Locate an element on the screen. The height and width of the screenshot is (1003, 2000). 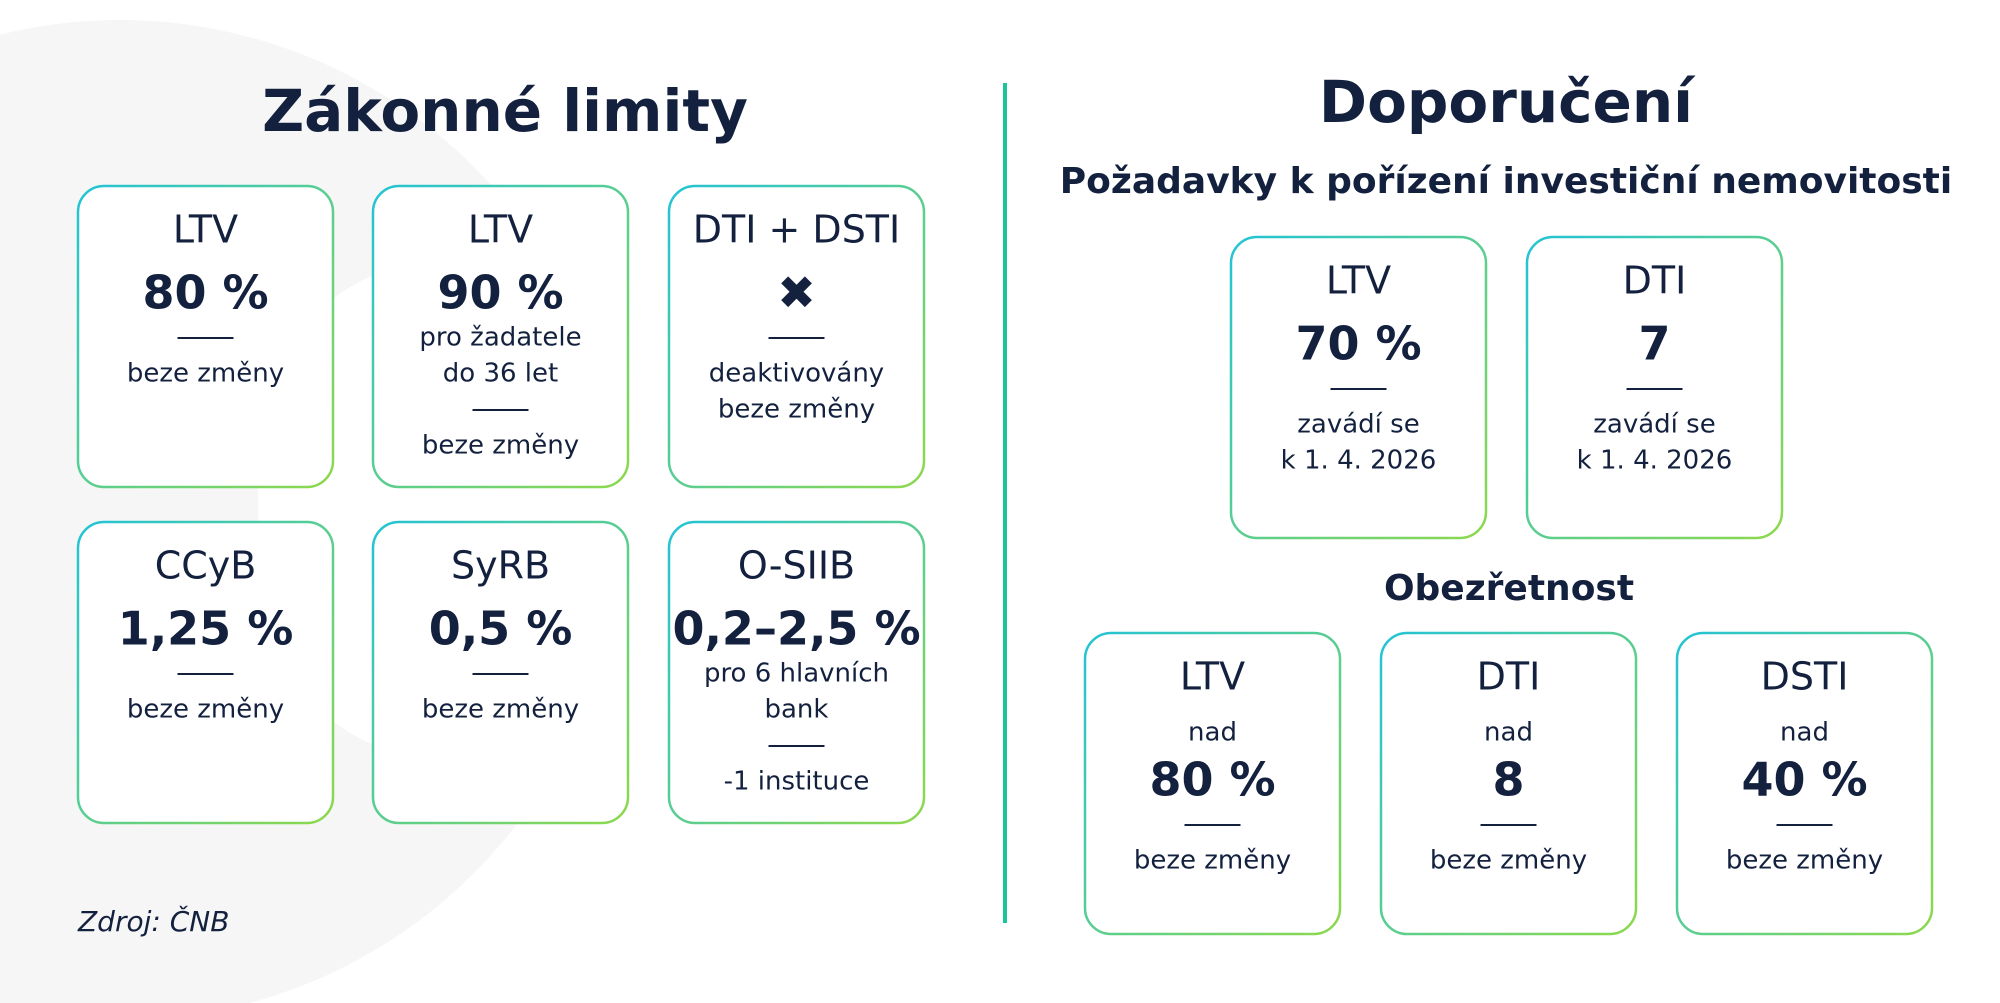
card-note: deaktivovány is located at coordinates (796, 374).